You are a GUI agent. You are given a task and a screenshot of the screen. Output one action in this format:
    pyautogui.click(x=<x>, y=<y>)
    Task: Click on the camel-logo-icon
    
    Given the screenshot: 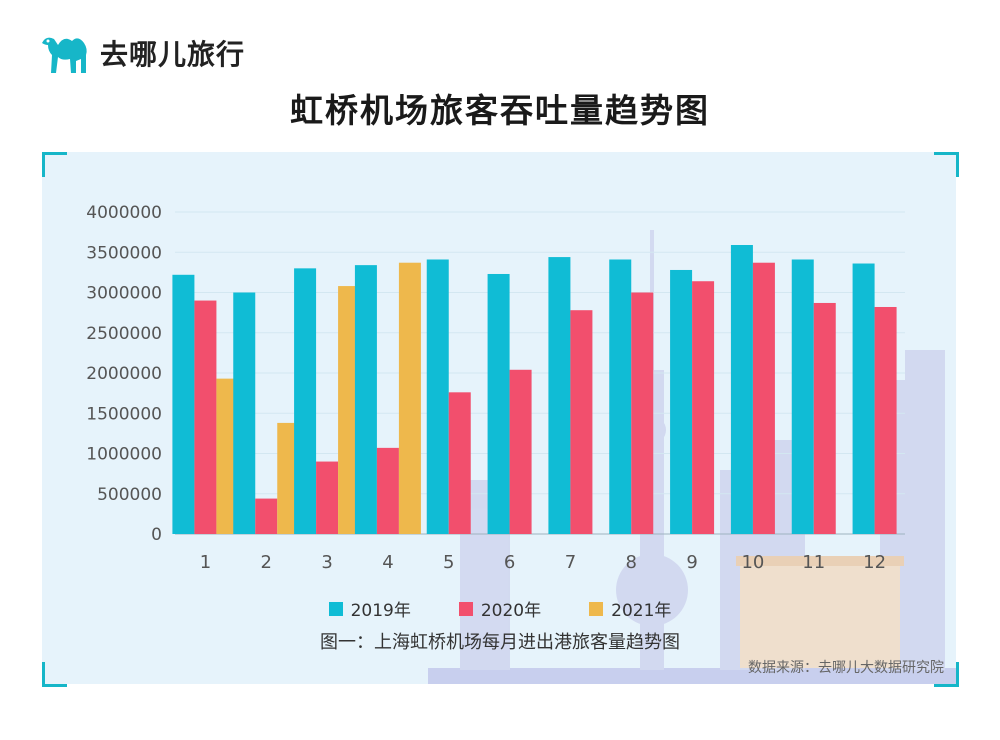 What is the action you would take?
    pyautogui.click(x=64, y=55)
    